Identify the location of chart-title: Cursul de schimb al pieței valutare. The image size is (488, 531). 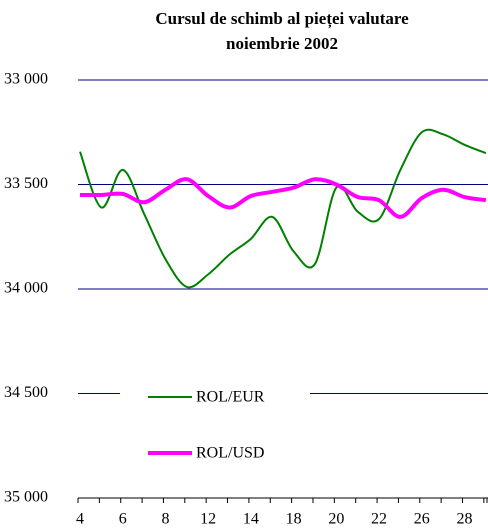
(282, 19).